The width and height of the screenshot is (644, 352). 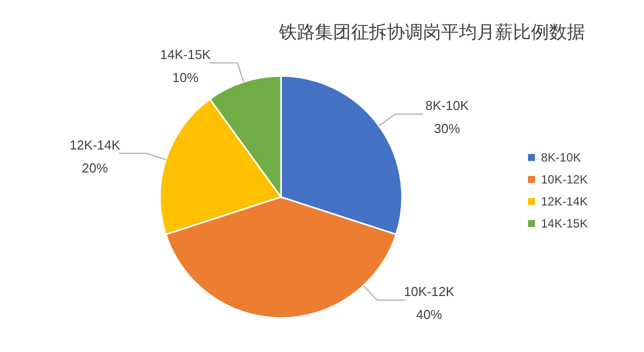 What do you see at coordinates (429, 292) in the screenshot?
I see `slice-label: 10K-12K` at bounding box center [429, 292].